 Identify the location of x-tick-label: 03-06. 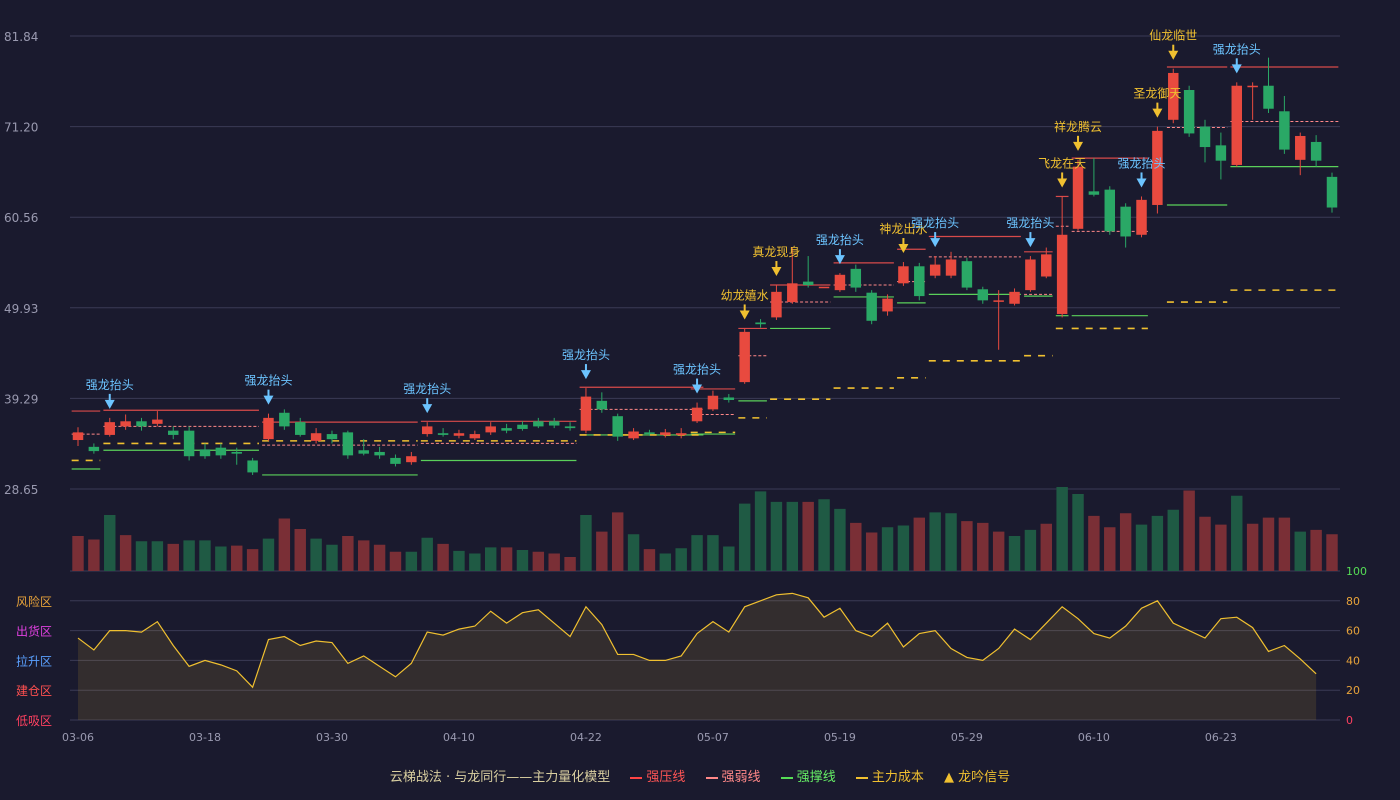
(78, 737).